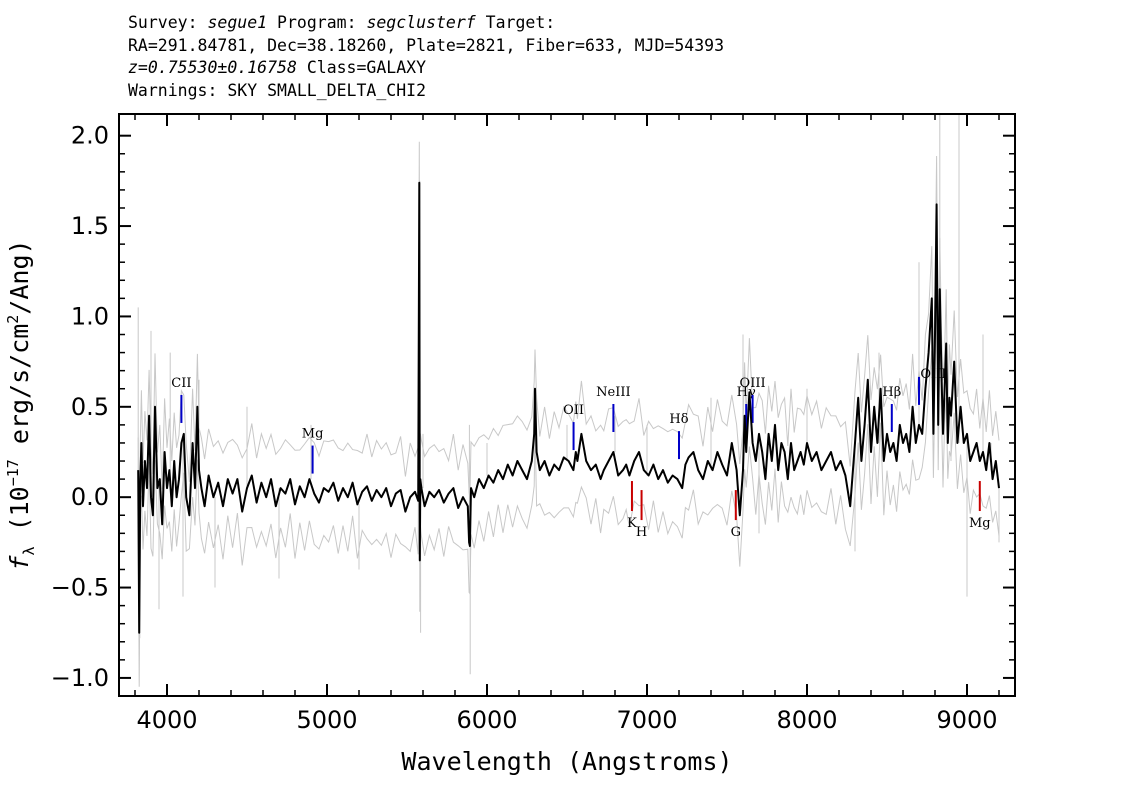 The height and width of the screenshot is (810, 1134). I want to click on y-tick-label: −0.5, so click(80, 588).